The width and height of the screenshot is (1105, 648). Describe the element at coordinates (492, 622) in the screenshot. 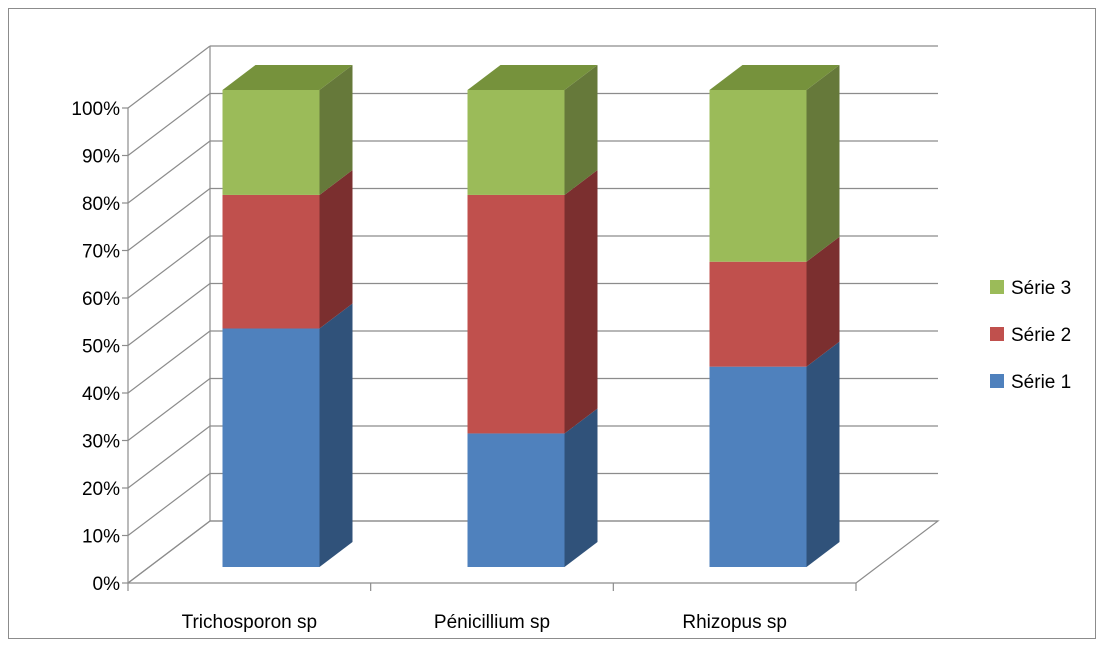

I see `x-tick-label: Pénicillium sp` at that location.